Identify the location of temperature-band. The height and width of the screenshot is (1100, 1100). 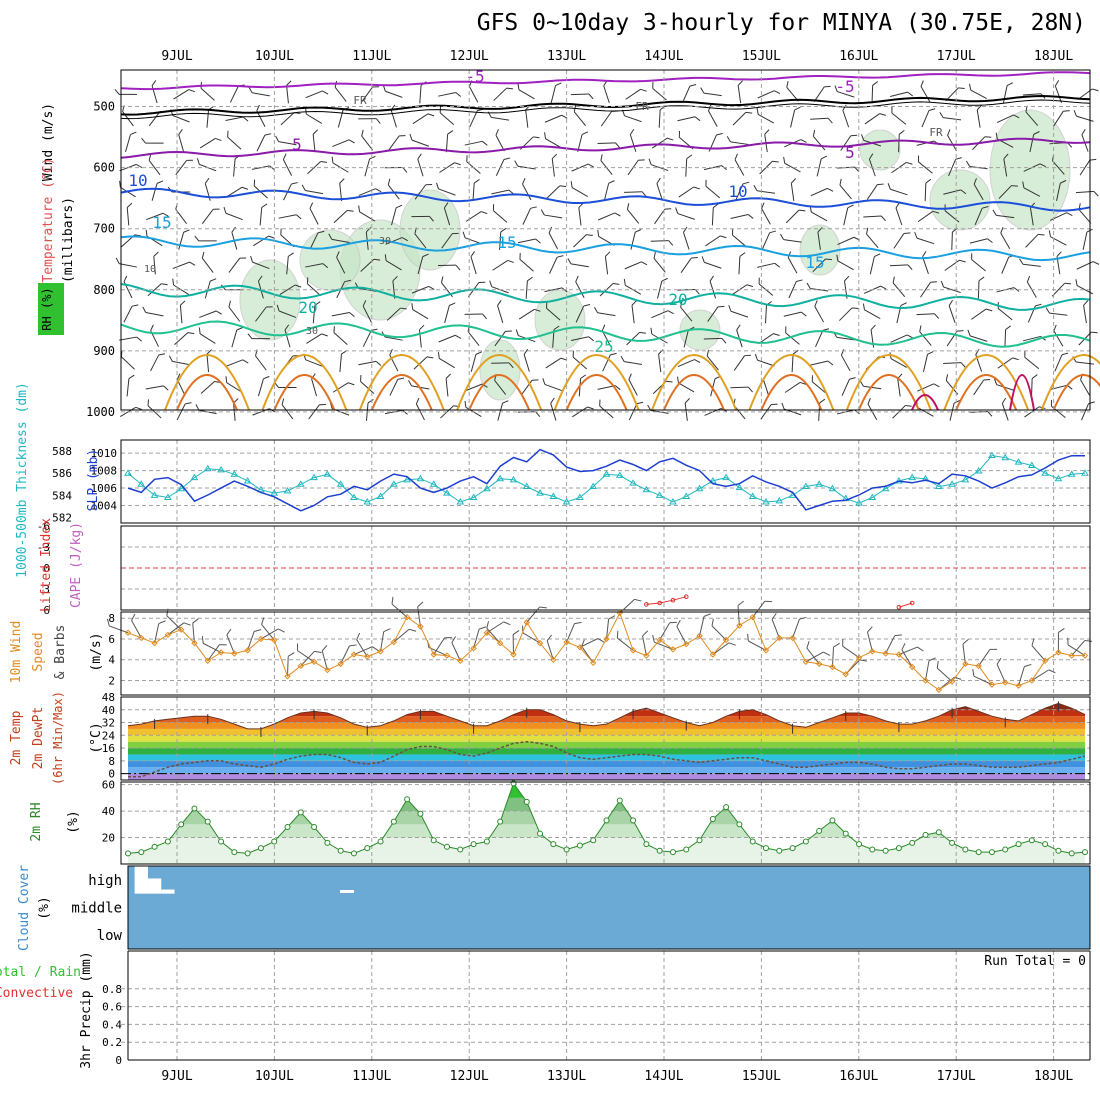
(606, 738).